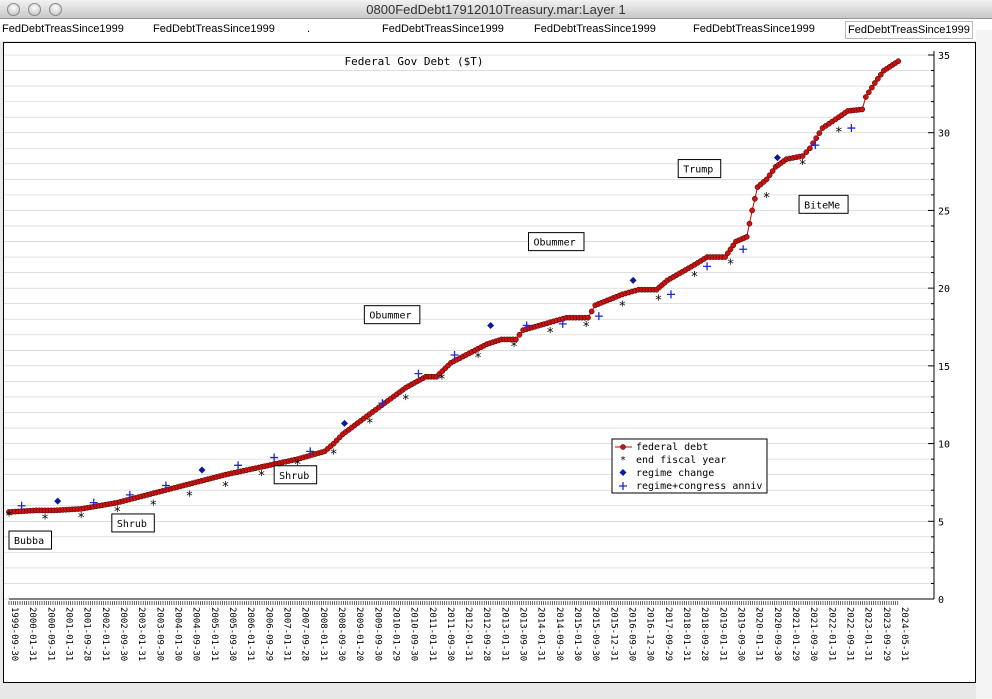  I want to click on y-tick-label: 20, so click(944, 289).